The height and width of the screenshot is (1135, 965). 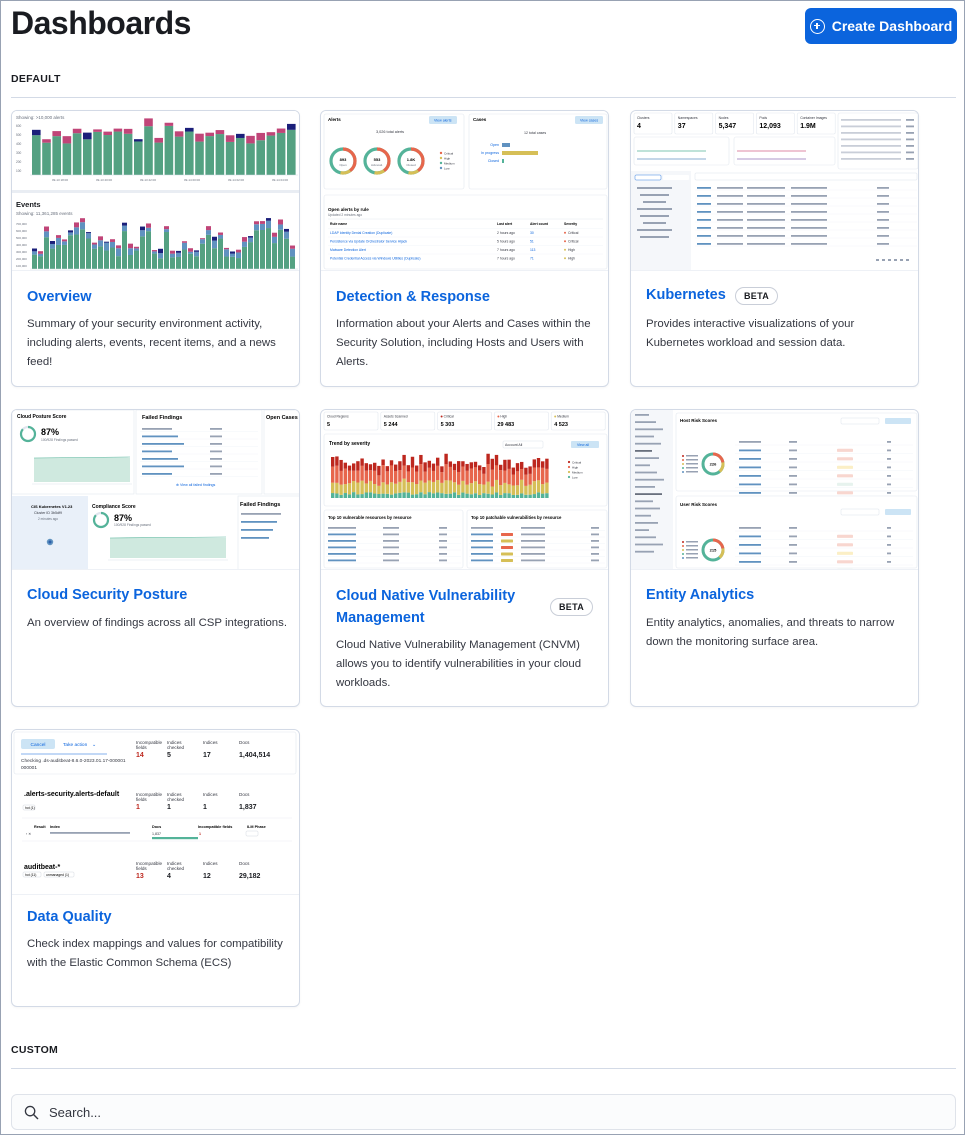 What do you see at coordinates (377, 165) in the screenshot?
I see `det-donut-label: Acknowl.` at bounding box center [377, 165].